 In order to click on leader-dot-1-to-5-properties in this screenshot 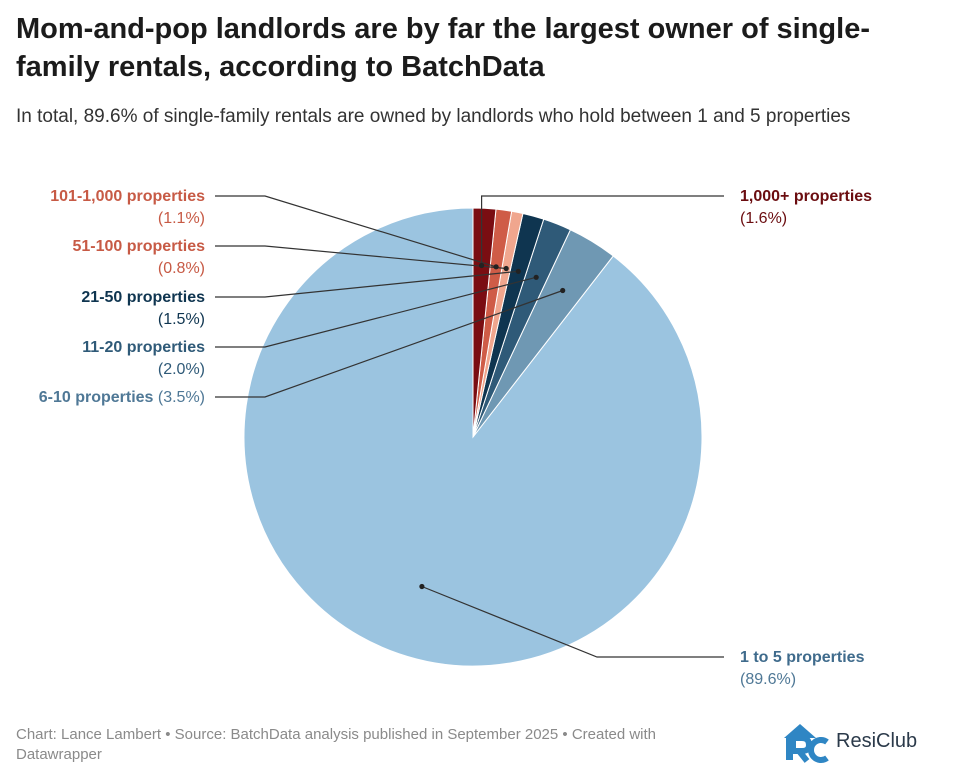, I will do `click(422, 586)`.